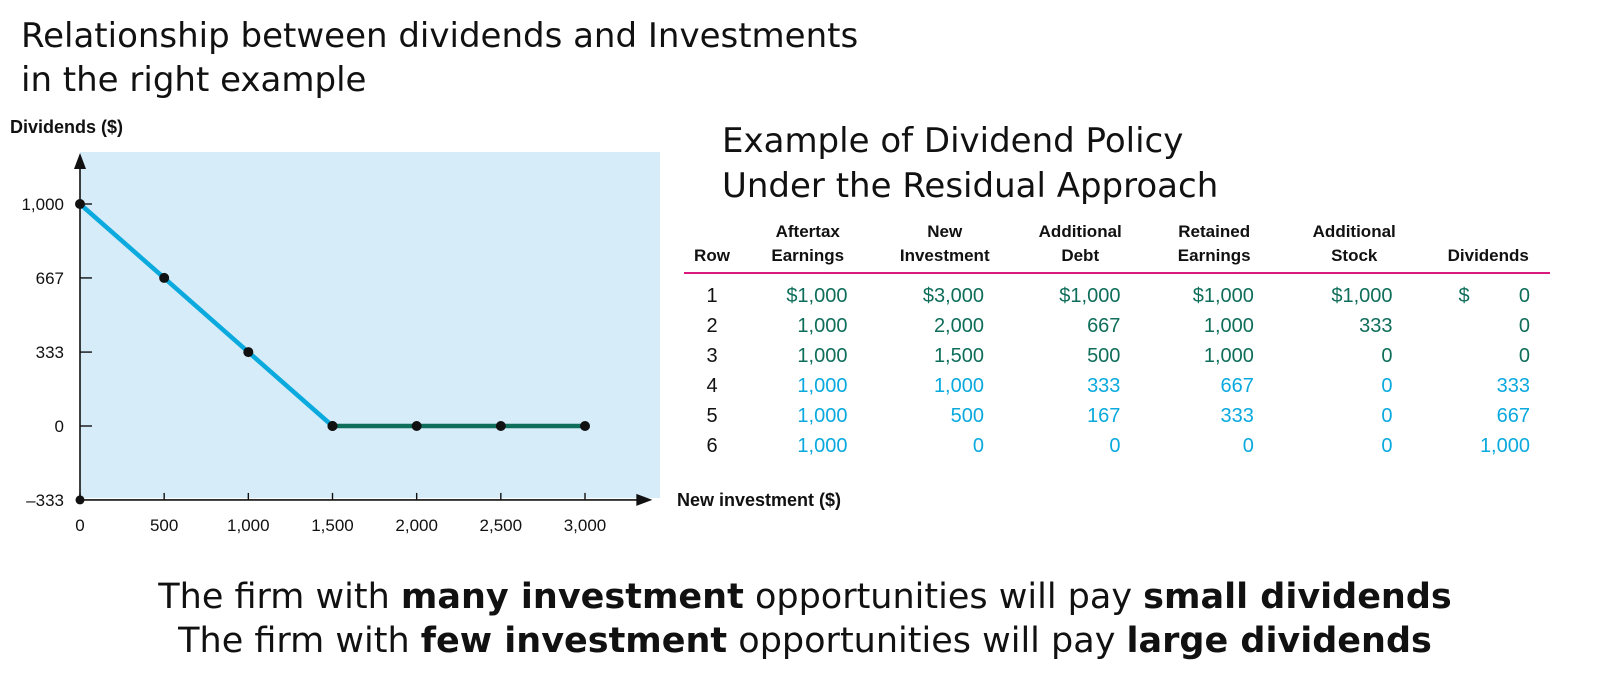 Image resolution: width=1610 pixels, height=700 pixels. What do you see at coordinates (1223, 296) in the screenshot?
I see `cell-retained: $1,000` at bounding box center [1223, 296].